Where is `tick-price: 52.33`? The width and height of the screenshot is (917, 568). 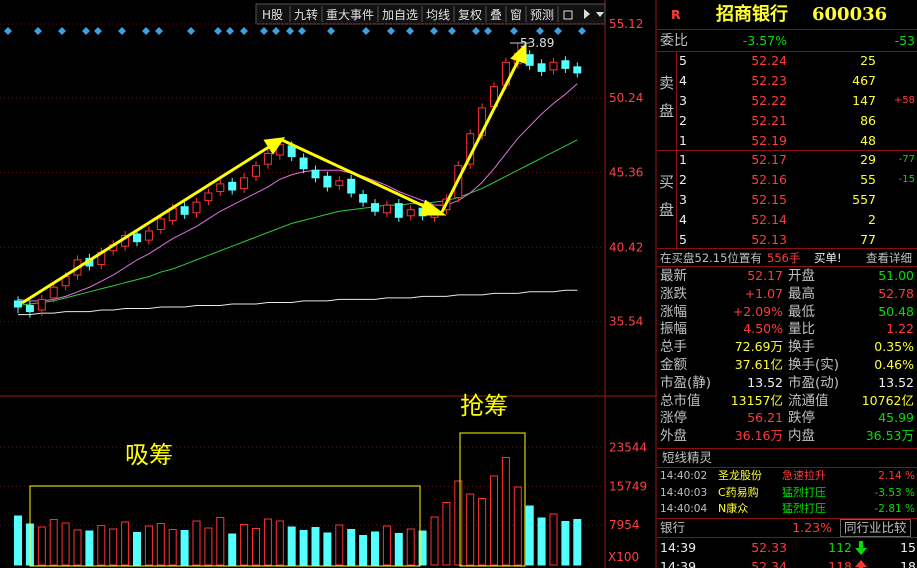
tick-price: 52.33 is located at coordinates (769, 547).